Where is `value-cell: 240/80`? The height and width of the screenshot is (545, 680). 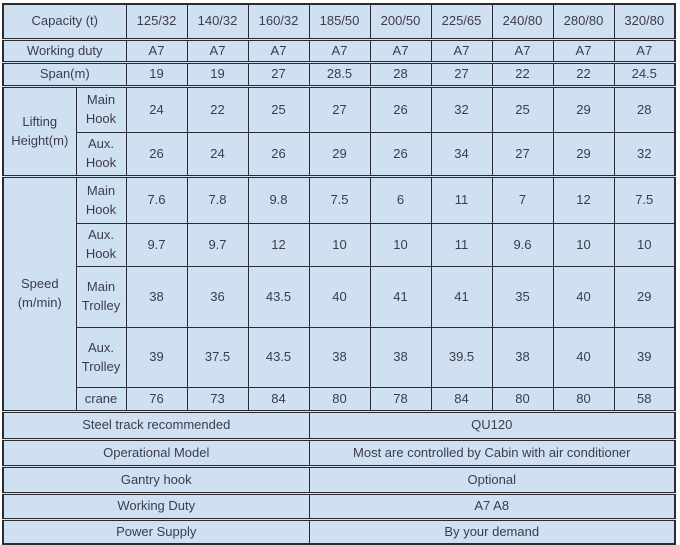
value-cell: 240/80 is located at coordinates (522, 21).